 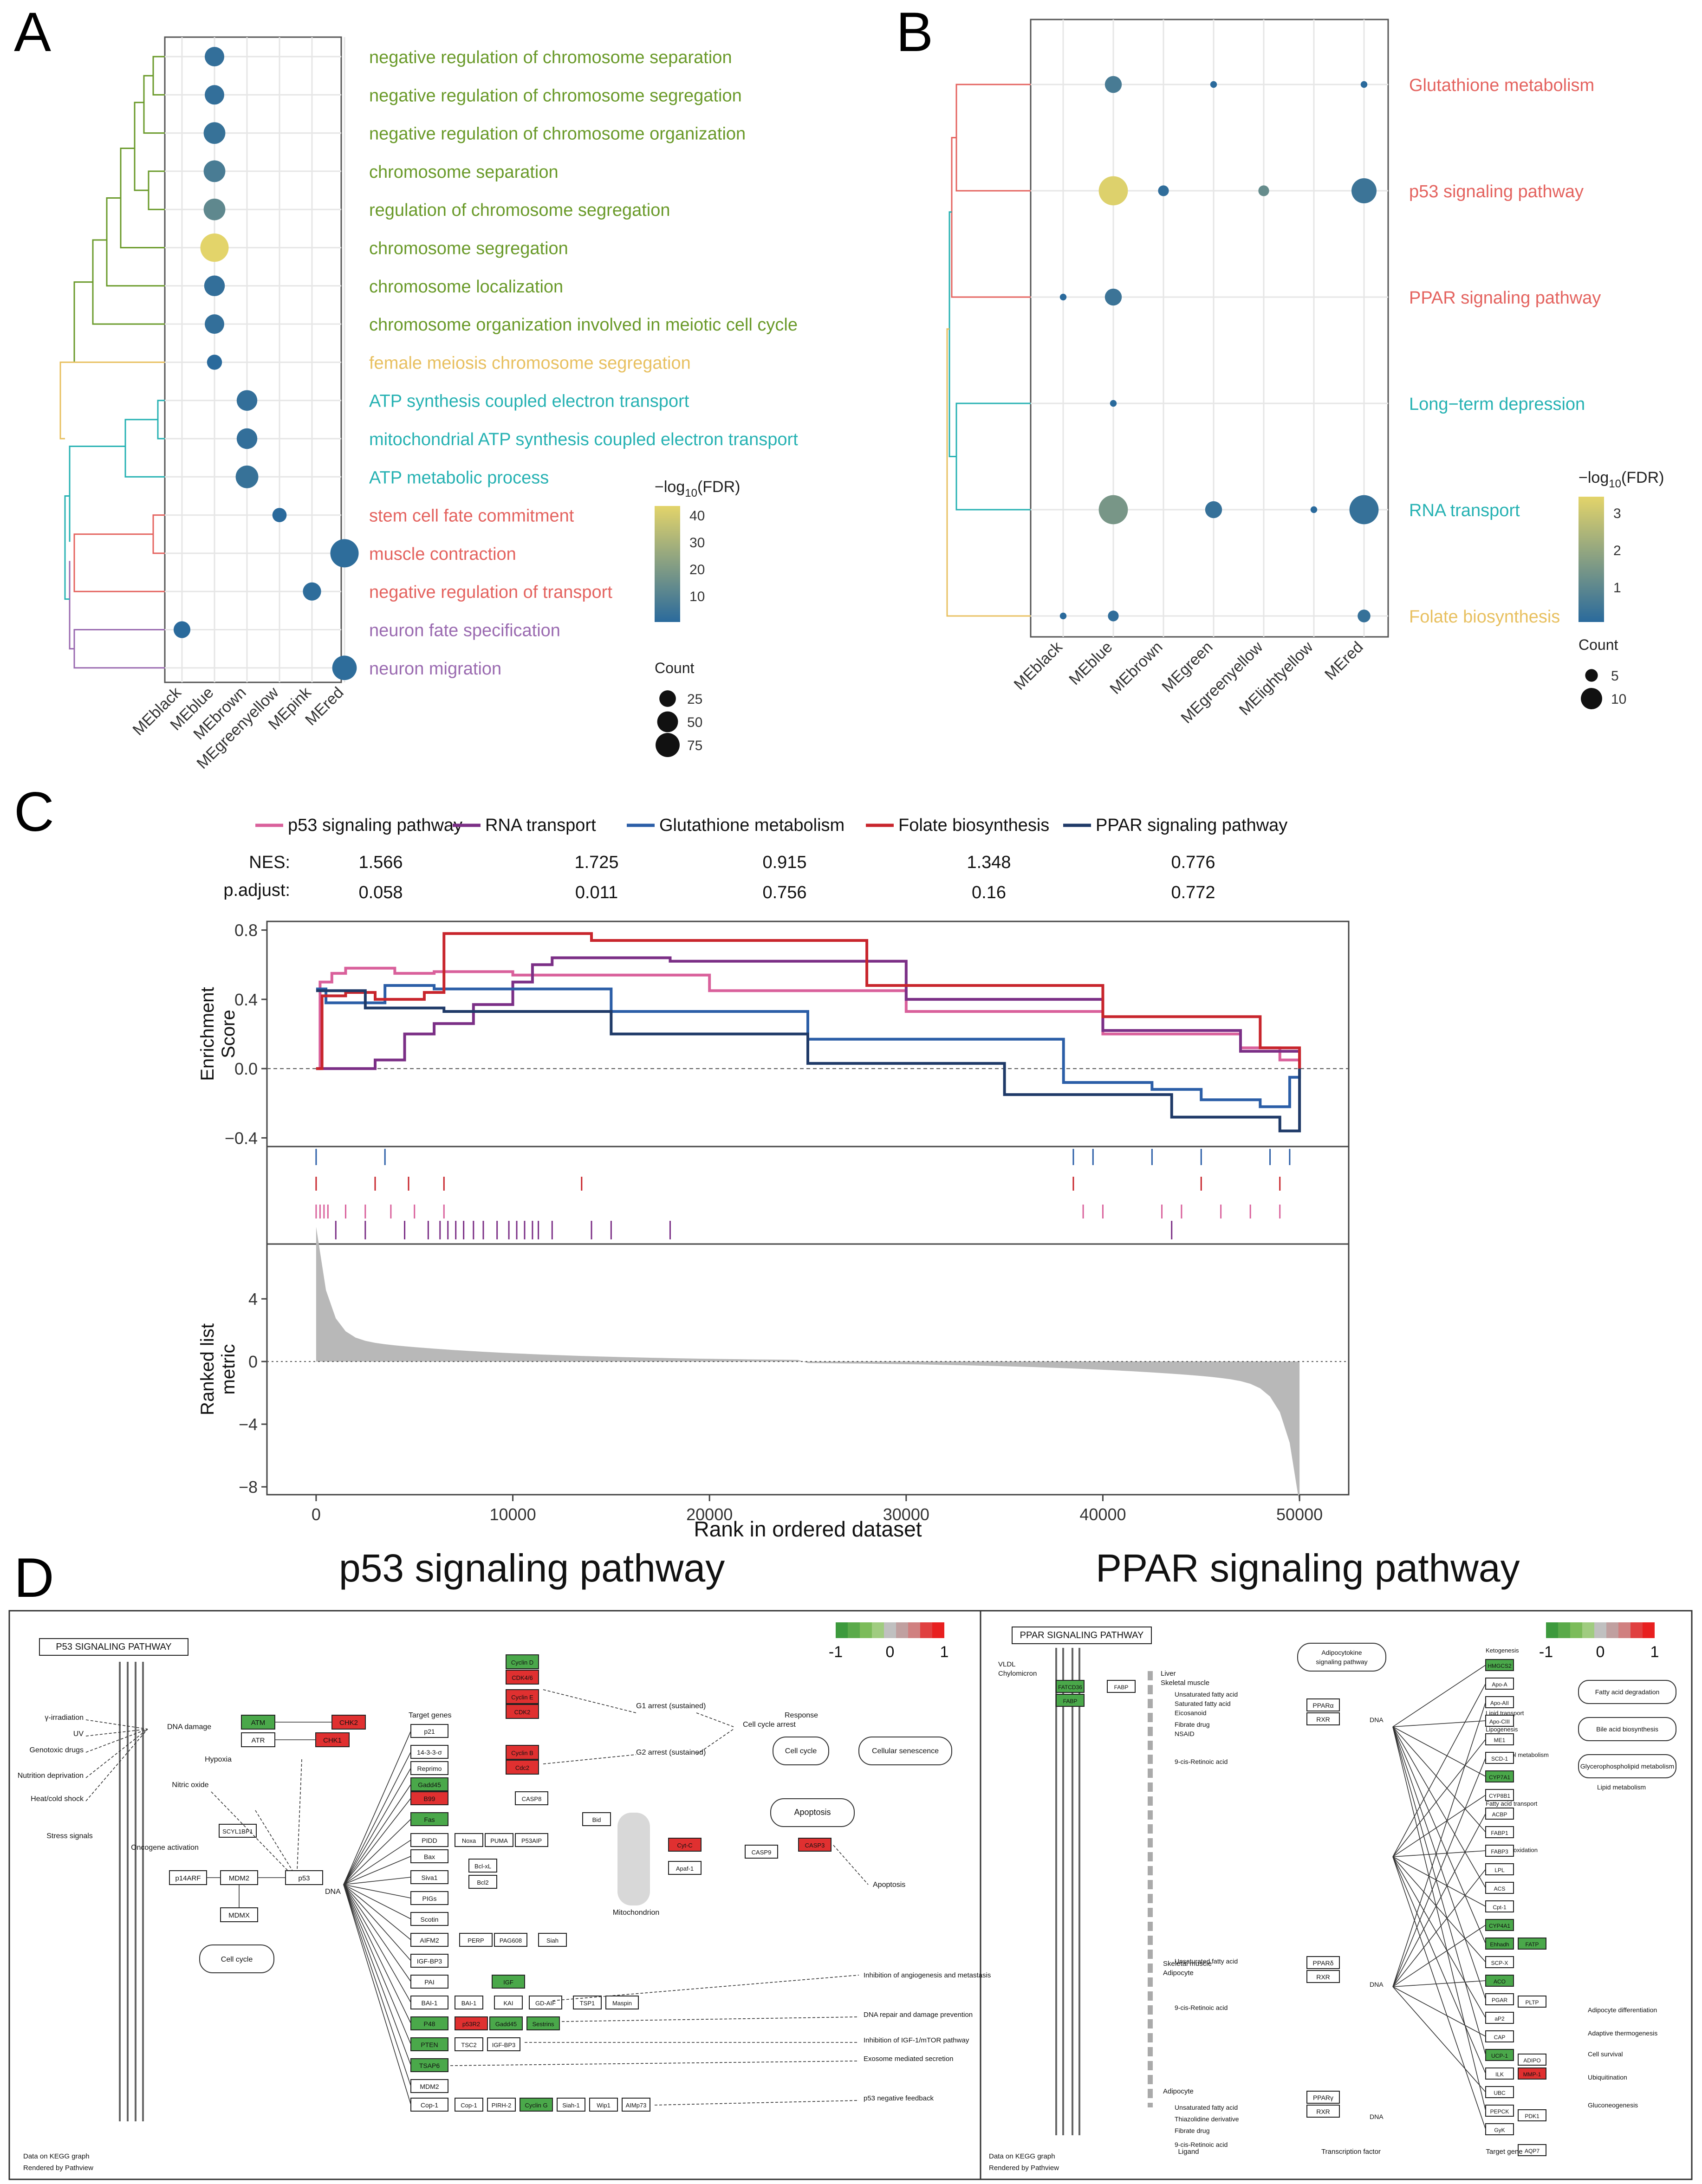 I want to click on gene-ATM, so click(x=258, y=1722).